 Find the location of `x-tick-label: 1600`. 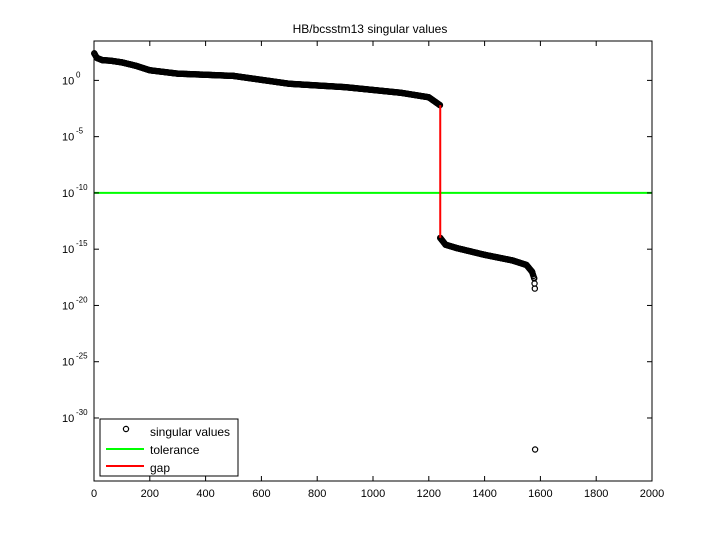

x-tick-label: 1600 is located at coordinates (540, 494).